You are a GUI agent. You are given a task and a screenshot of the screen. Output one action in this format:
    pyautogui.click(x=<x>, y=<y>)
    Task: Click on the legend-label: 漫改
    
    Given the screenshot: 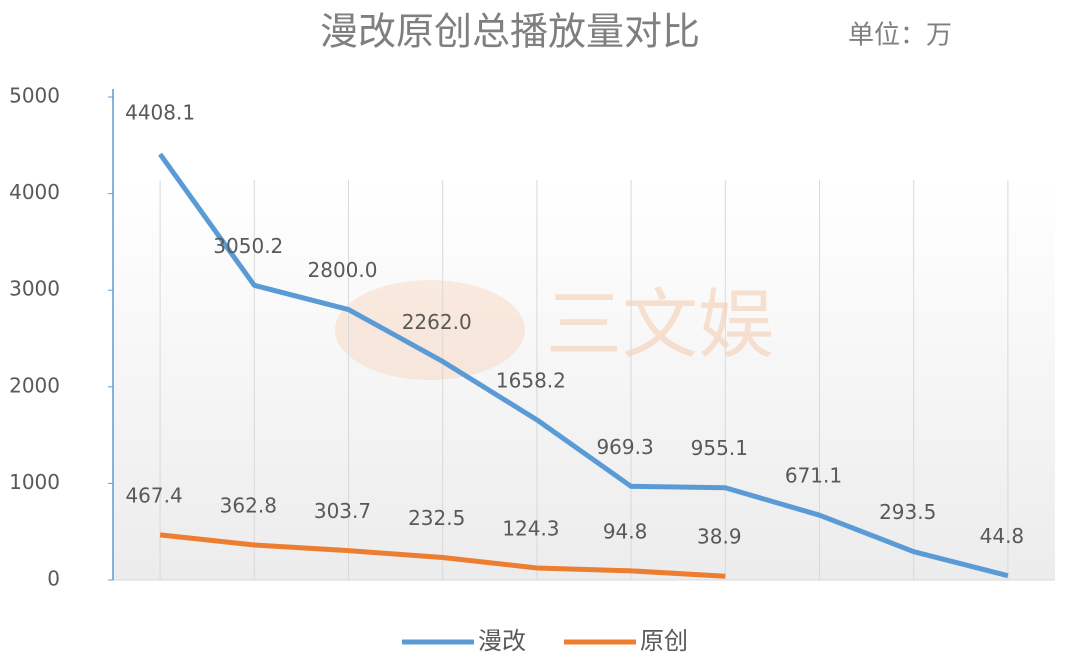 What is the action you would take?
    pyautogui.click(x=502, y=641)
    